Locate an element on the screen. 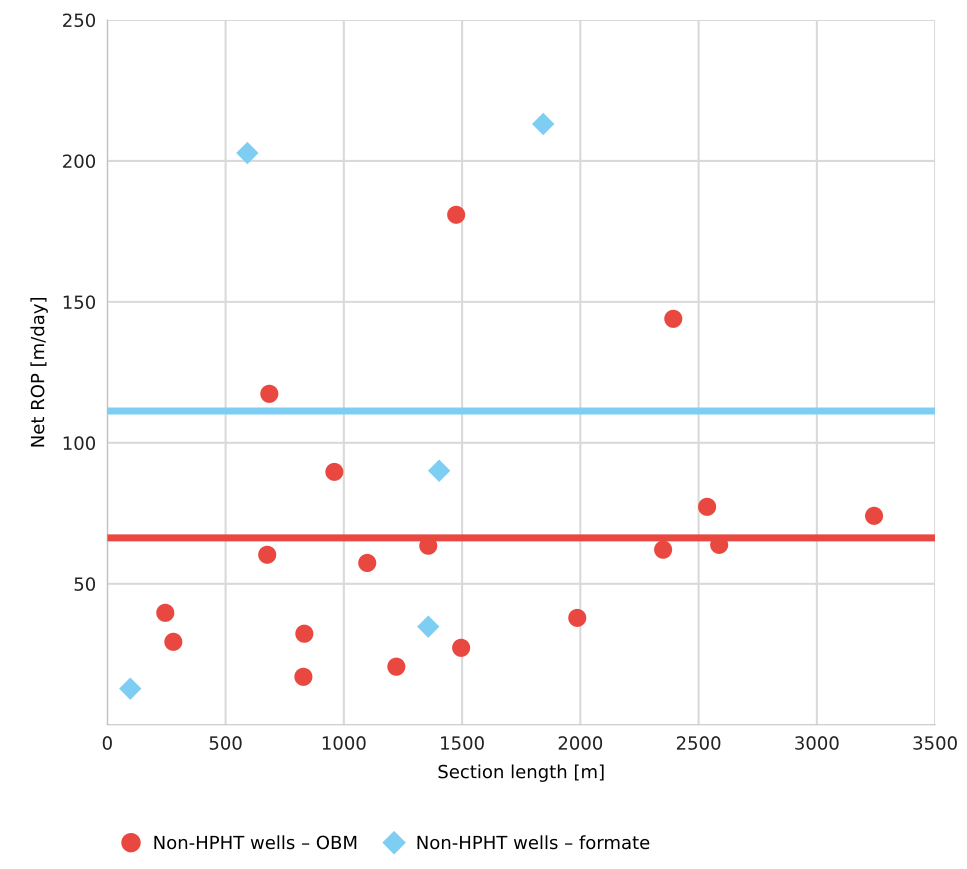 The width and height of the screenshot is (967, 869). y-tick-label: 100 is located at coordinates (80, 443).